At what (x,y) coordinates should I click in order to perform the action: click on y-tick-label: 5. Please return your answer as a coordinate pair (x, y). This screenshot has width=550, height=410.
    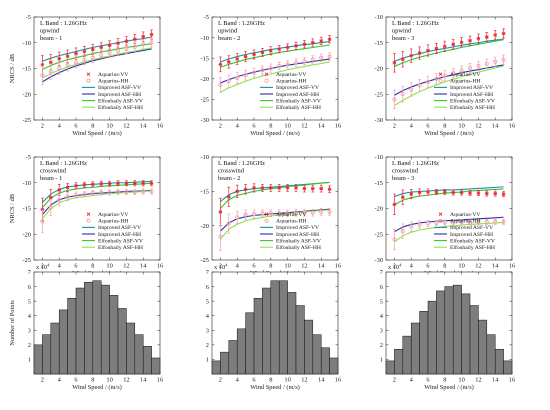
    Looking at the image, I should click on (207, 301).